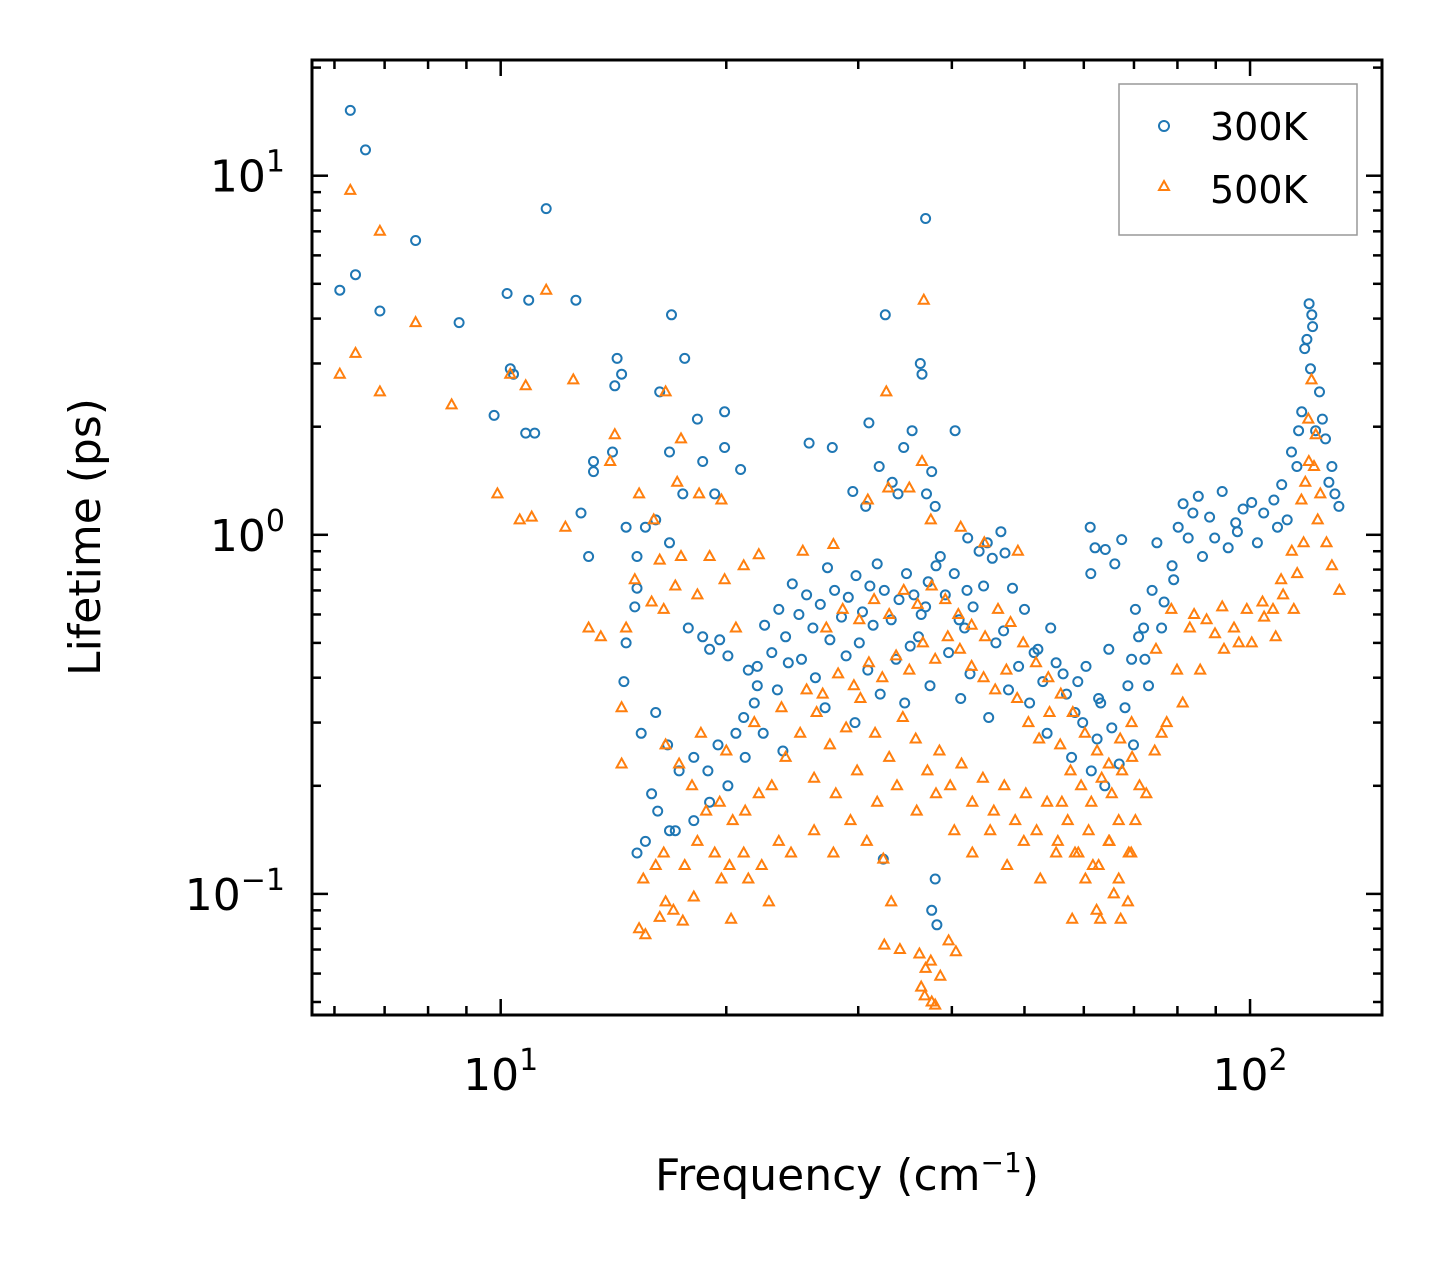 This screenshot has height=1265, width=1442. I want to click on legend-frame, so click(1238, 159).